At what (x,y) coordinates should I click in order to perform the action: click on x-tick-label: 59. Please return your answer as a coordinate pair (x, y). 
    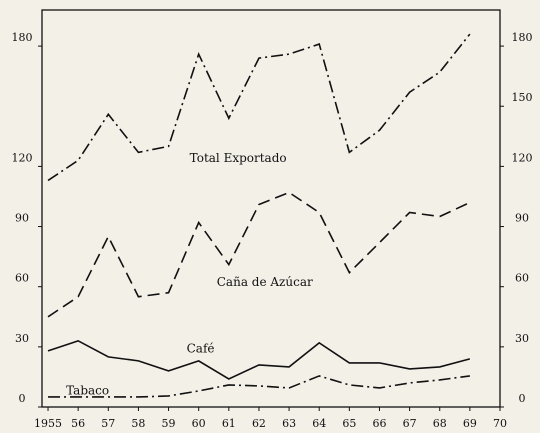
    Looking at the image, I should click on (169, 423).